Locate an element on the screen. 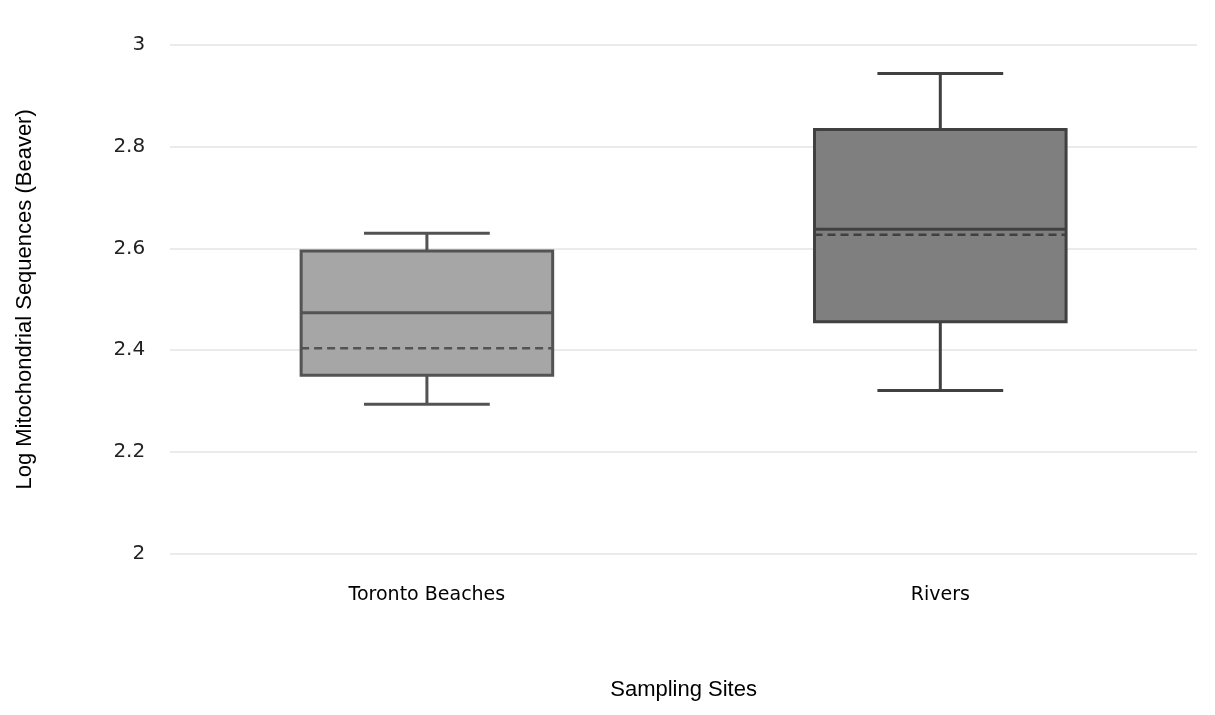 The width and height of the screenshot is (1215, 715). x-tick-label: Rivers is located at coordinates (940, 593).